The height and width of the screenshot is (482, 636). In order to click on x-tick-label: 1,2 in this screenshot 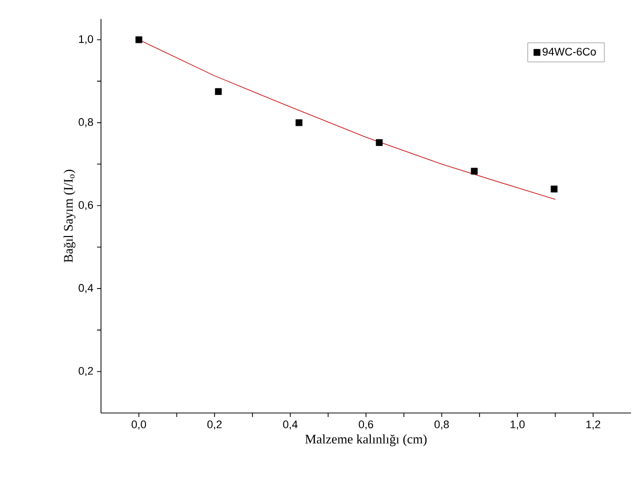, I will do `click(593, 425)`.